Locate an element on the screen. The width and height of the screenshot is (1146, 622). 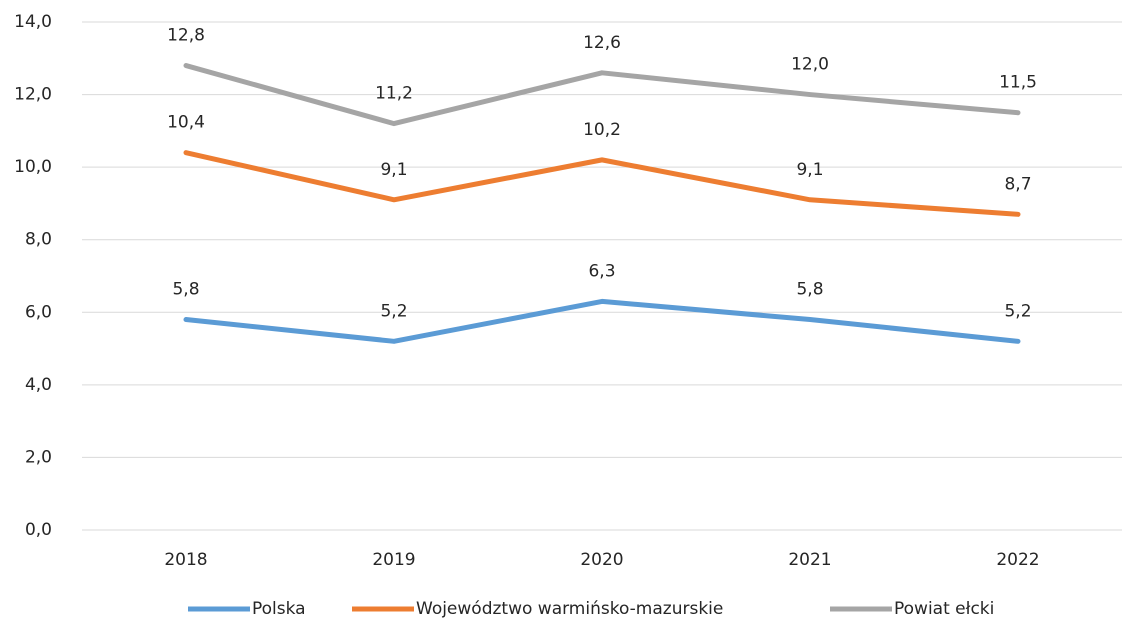
data-label: 10,4 is located at coordinates (186, 123).